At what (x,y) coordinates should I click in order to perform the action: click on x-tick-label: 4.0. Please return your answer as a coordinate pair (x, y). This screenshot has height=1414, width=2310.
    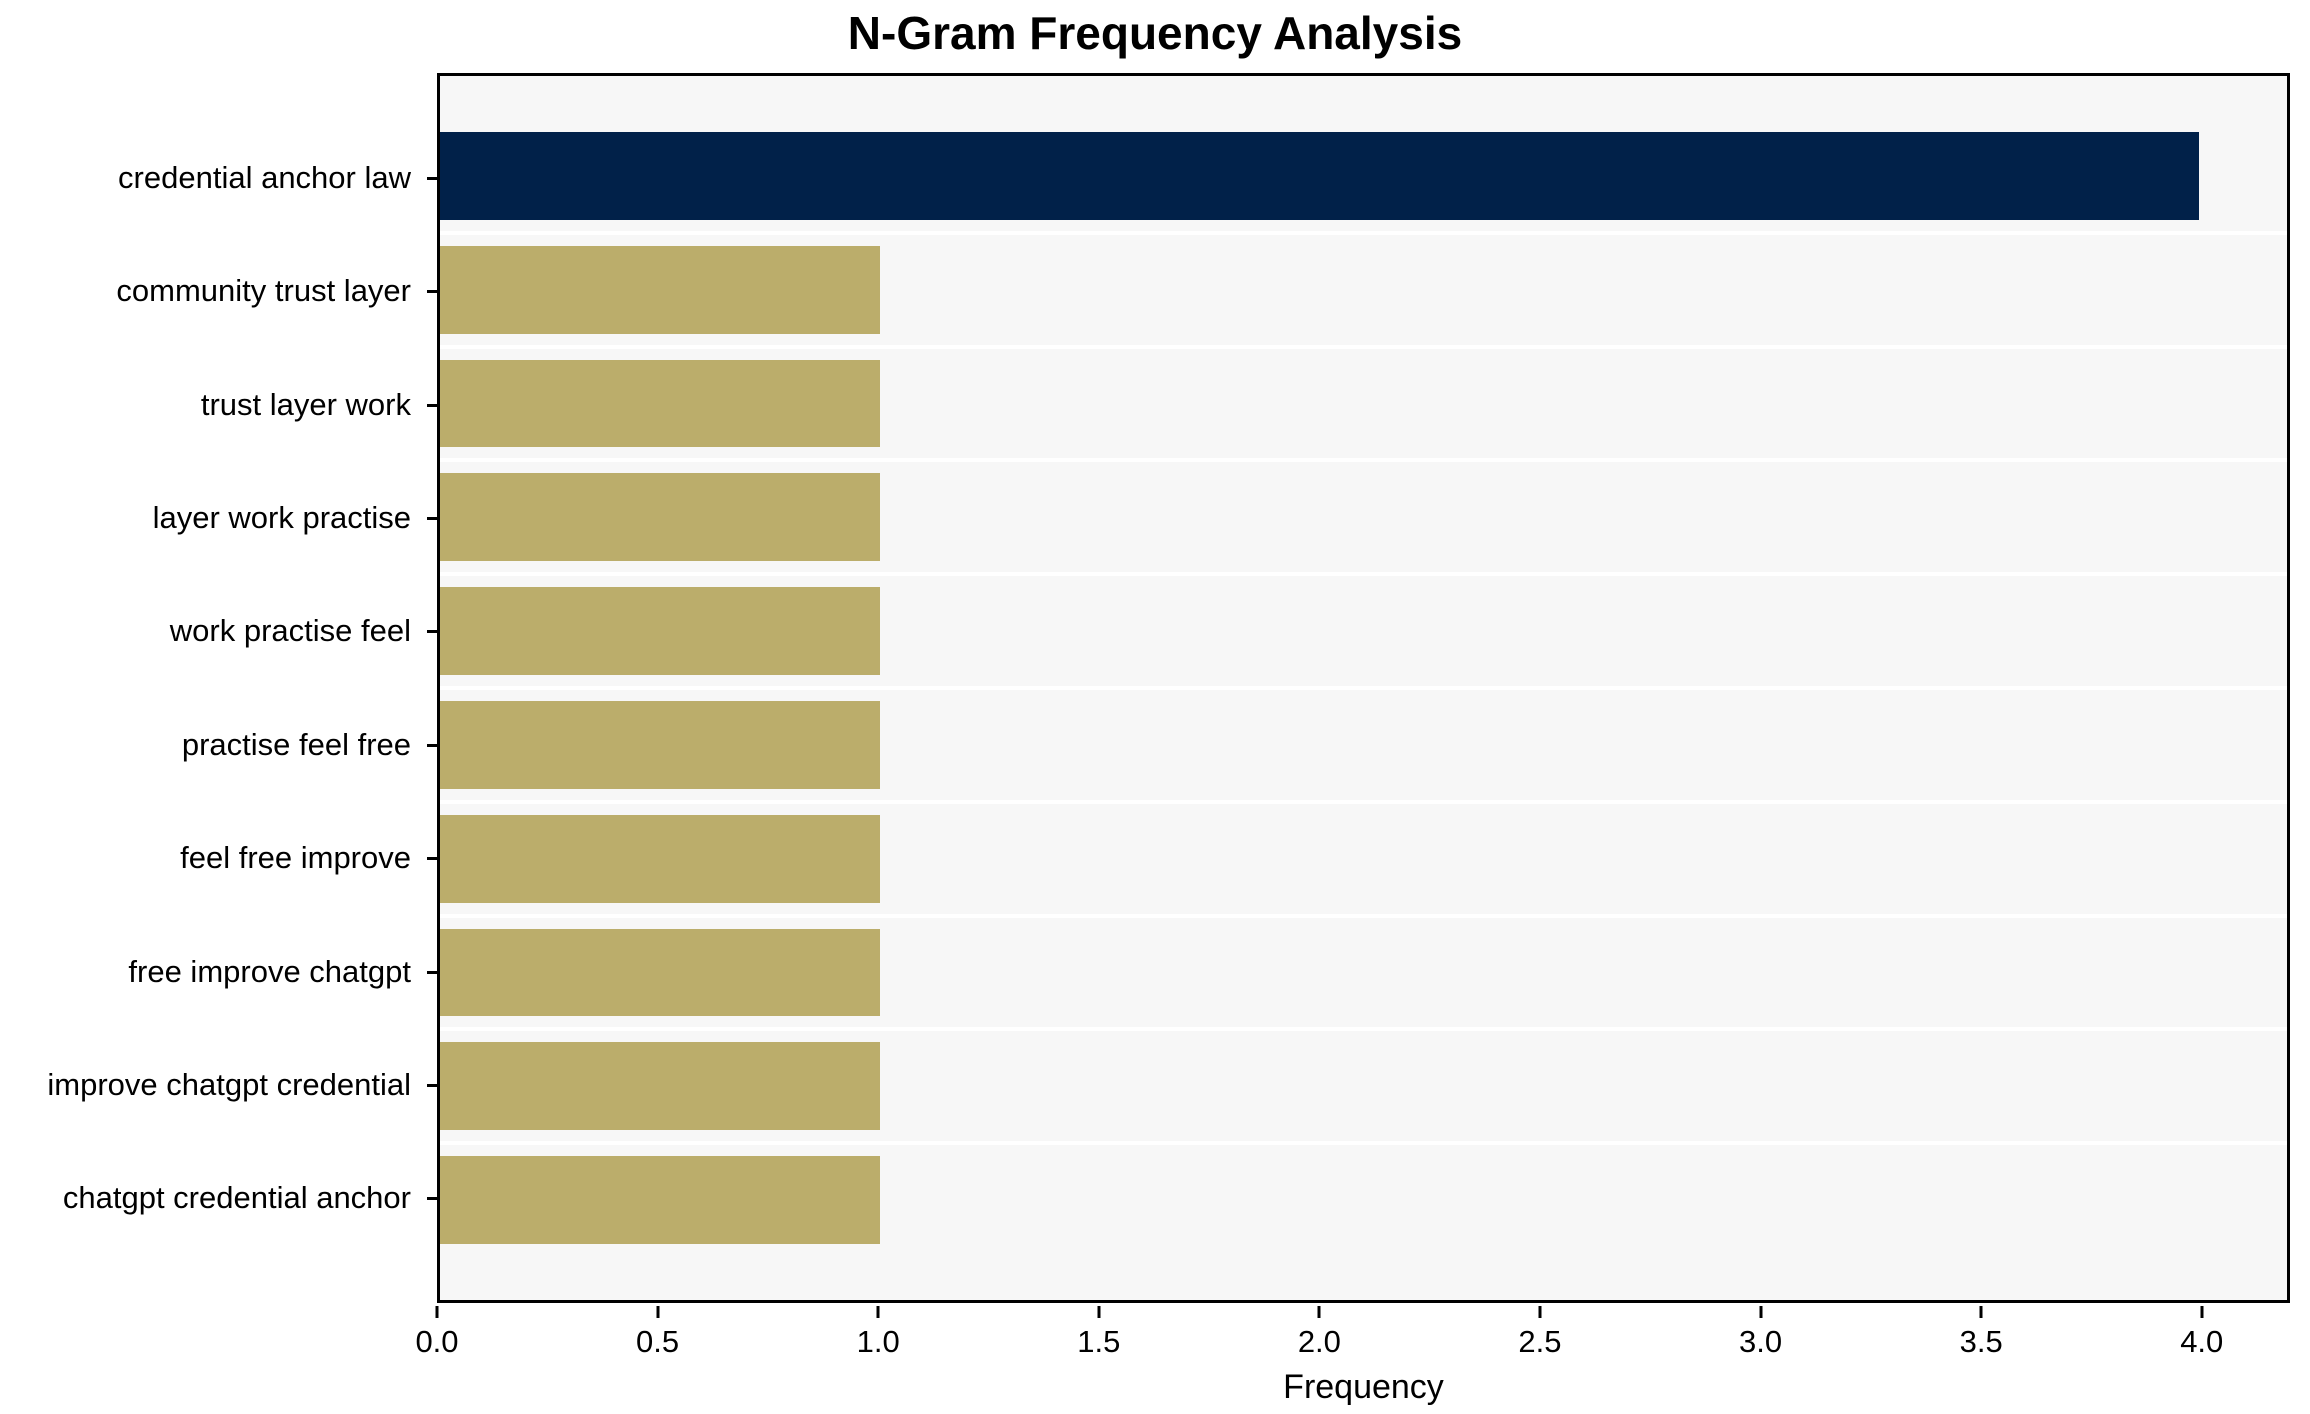
    Looking at the image, I should click on (2202, 1341).